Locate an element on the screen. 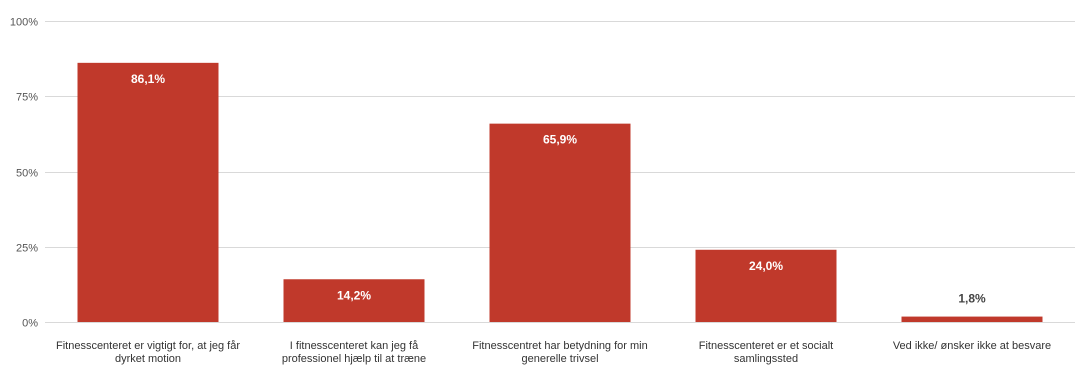 The image size is (1080, 367). category-label: professionel hjælp til at træne is located at coordinates (354, 359).